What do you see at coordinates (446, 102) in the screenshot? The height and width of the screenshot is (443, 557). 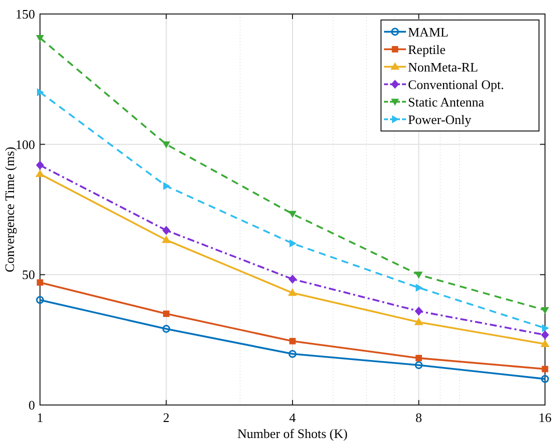 I see `legend-label: Static Antenna` at bounding box center [446, 102].